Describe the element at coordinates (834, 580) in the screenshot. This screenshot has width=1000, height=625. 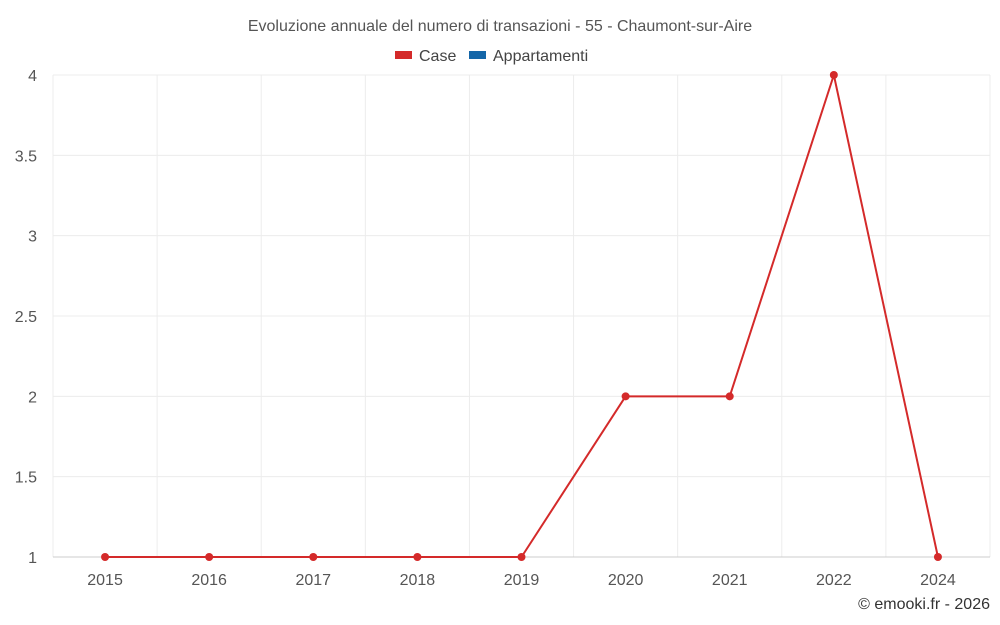
I see `x-tick-label: 2022` at that location.